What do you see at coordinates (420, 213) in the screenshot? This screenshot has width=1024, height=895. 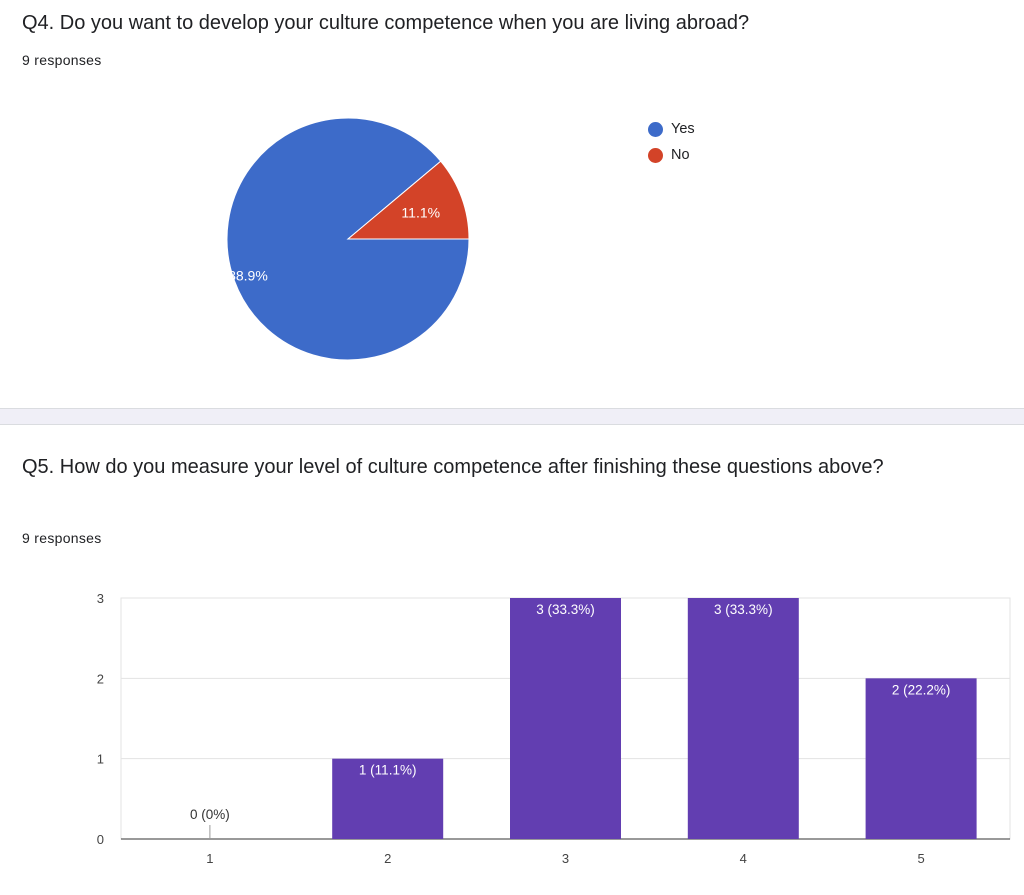 I see `pie-label-no: 11.1%` at bounding box center [420, 213].